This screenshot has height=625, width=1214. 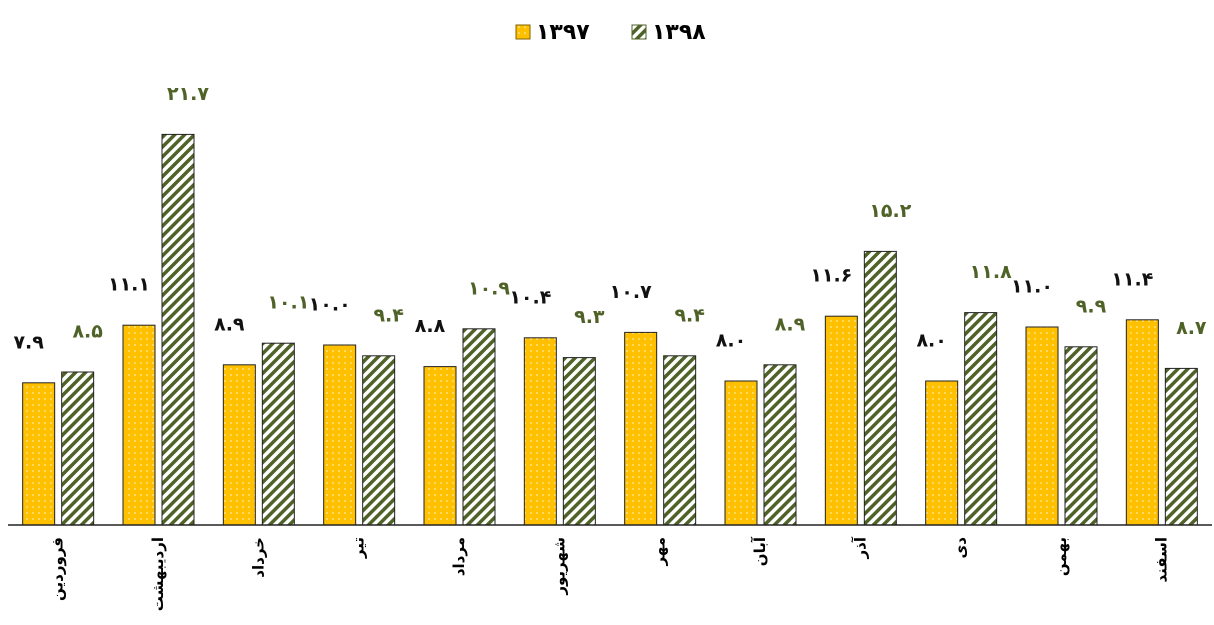 I want to click on legend-label: ۱۳۹۸, so click(x=679, y=32).